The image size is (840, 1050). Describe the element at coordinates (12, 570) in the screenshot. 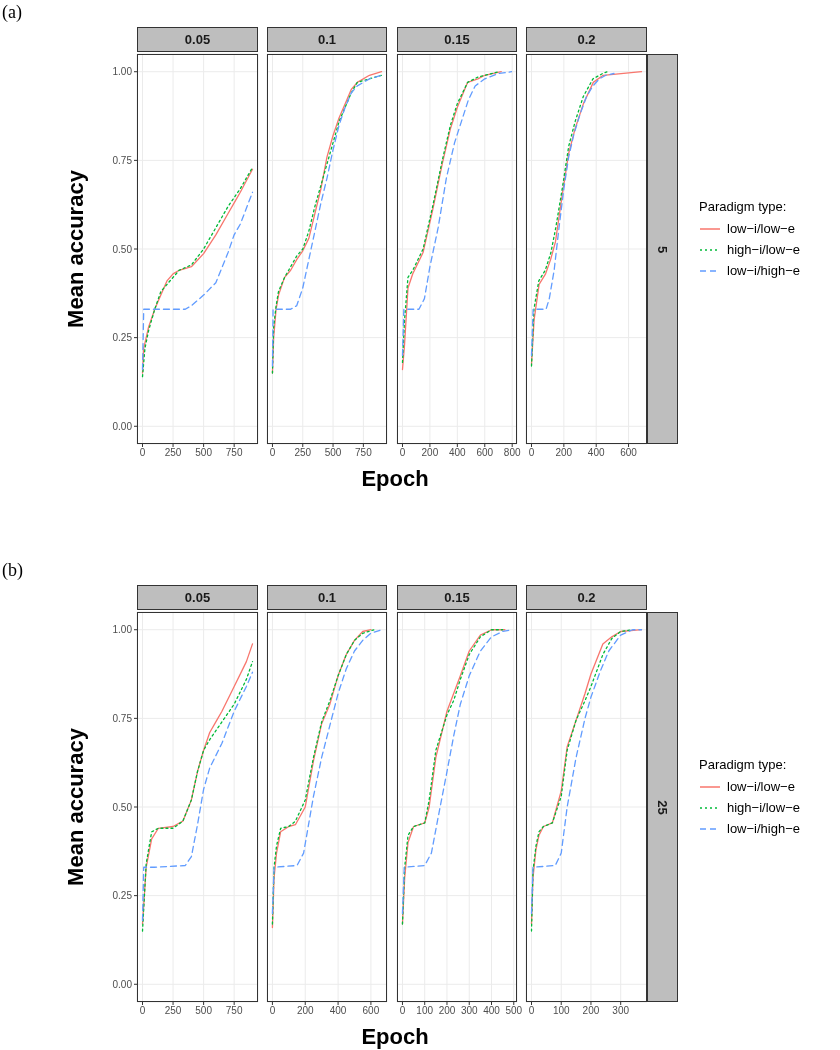

I see `text: (b)` at that location.